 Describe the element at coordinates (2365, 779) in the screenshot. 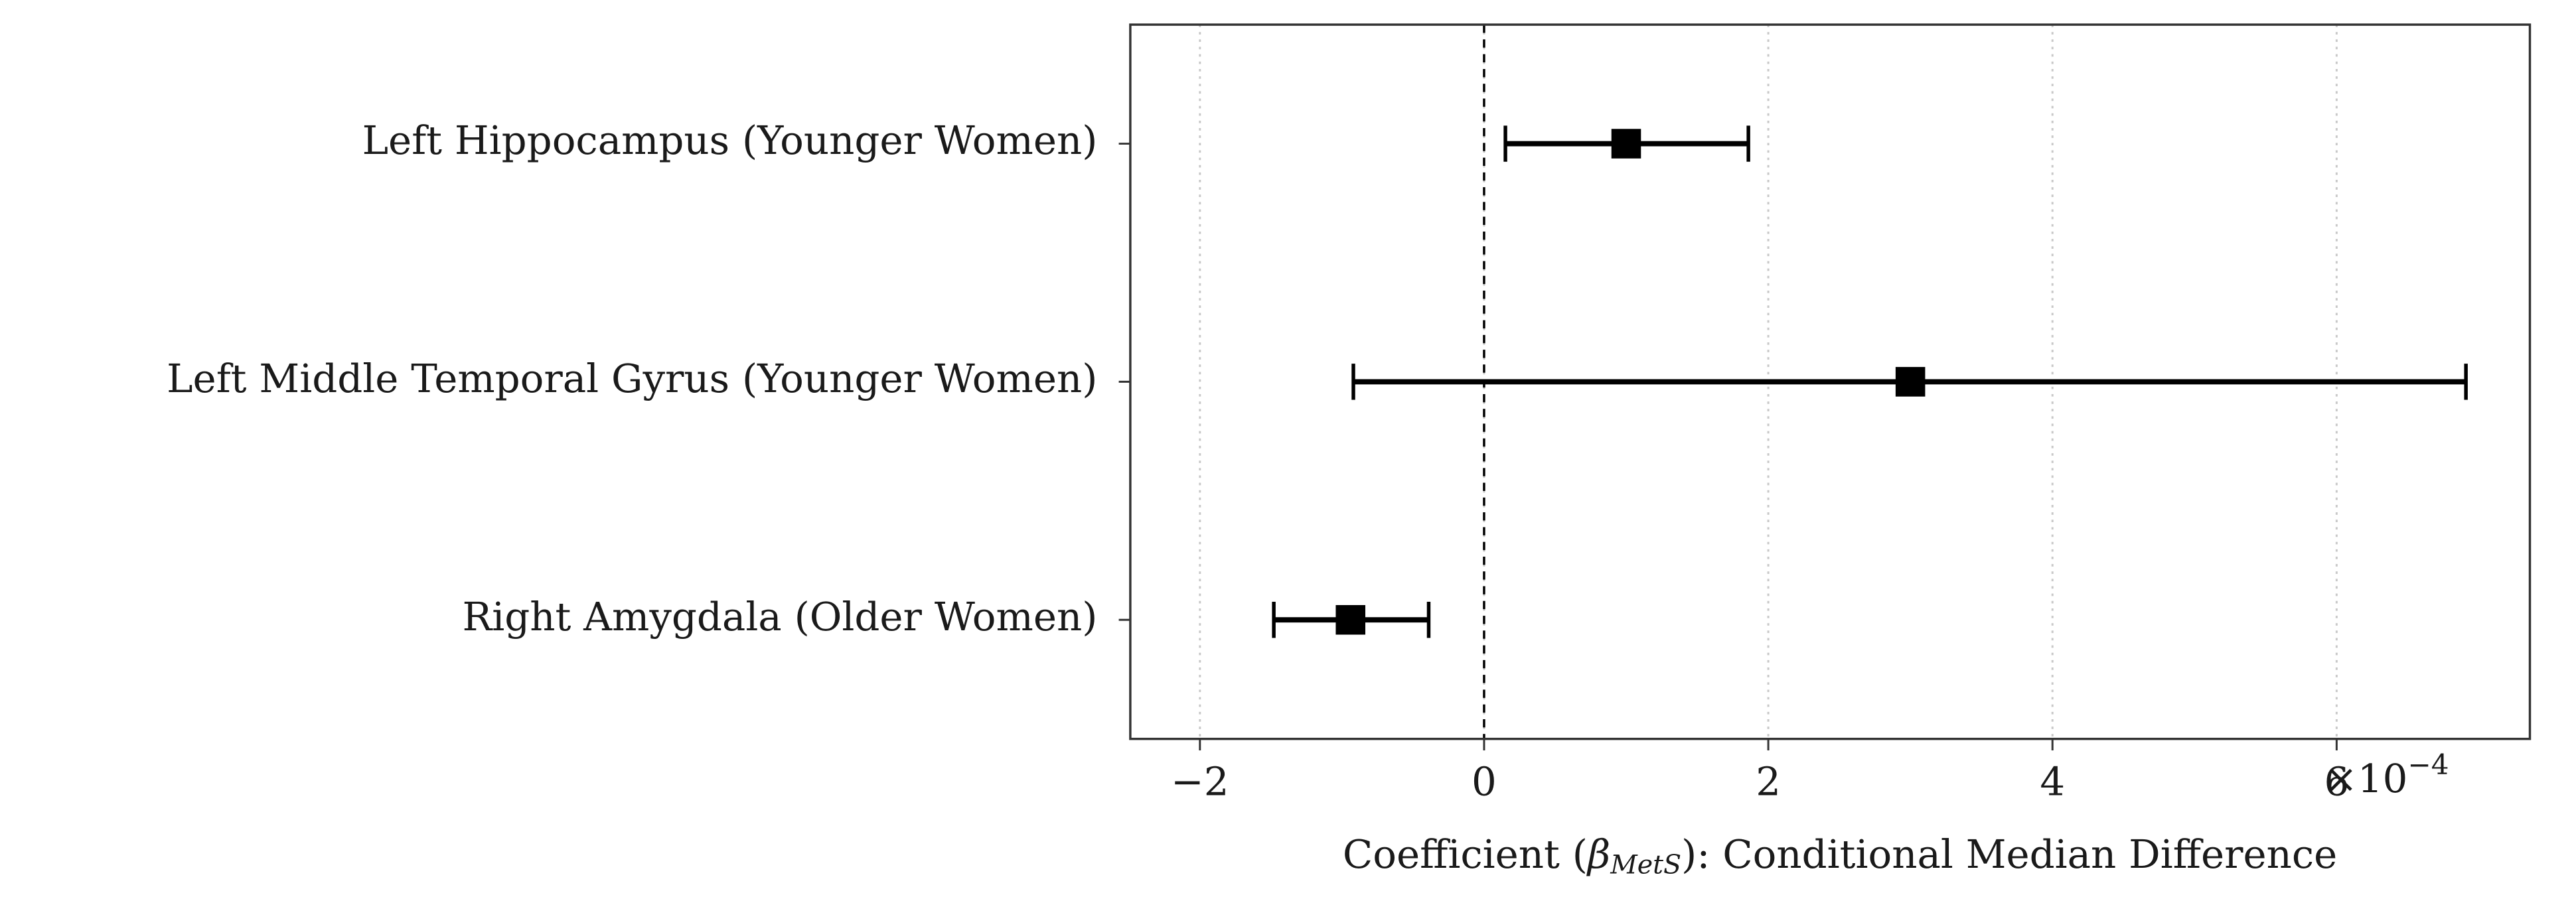

I see `offset-base: ×10` at that location.